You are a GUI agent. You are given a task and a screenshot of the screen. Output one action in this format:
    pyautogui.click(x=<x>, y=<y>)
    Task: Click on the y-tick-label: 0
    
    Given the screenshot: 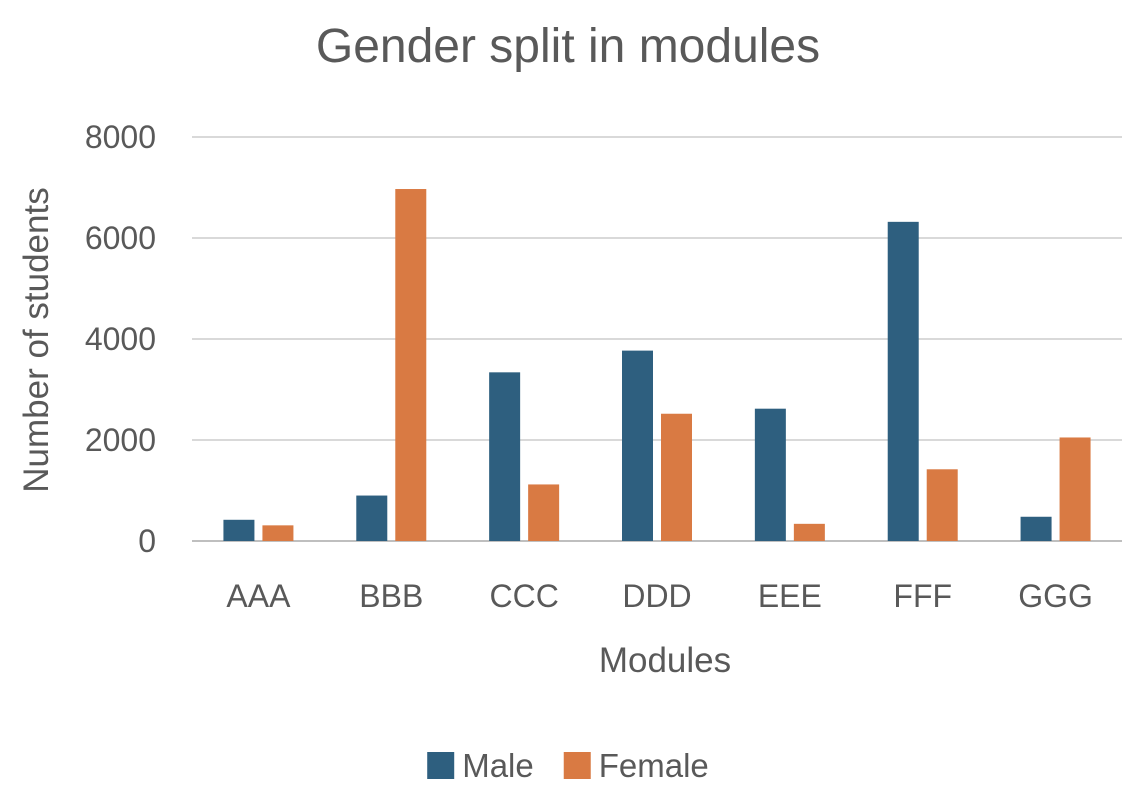 What is the action you would take?
    pyautogui.click(x=147, y=541)
    